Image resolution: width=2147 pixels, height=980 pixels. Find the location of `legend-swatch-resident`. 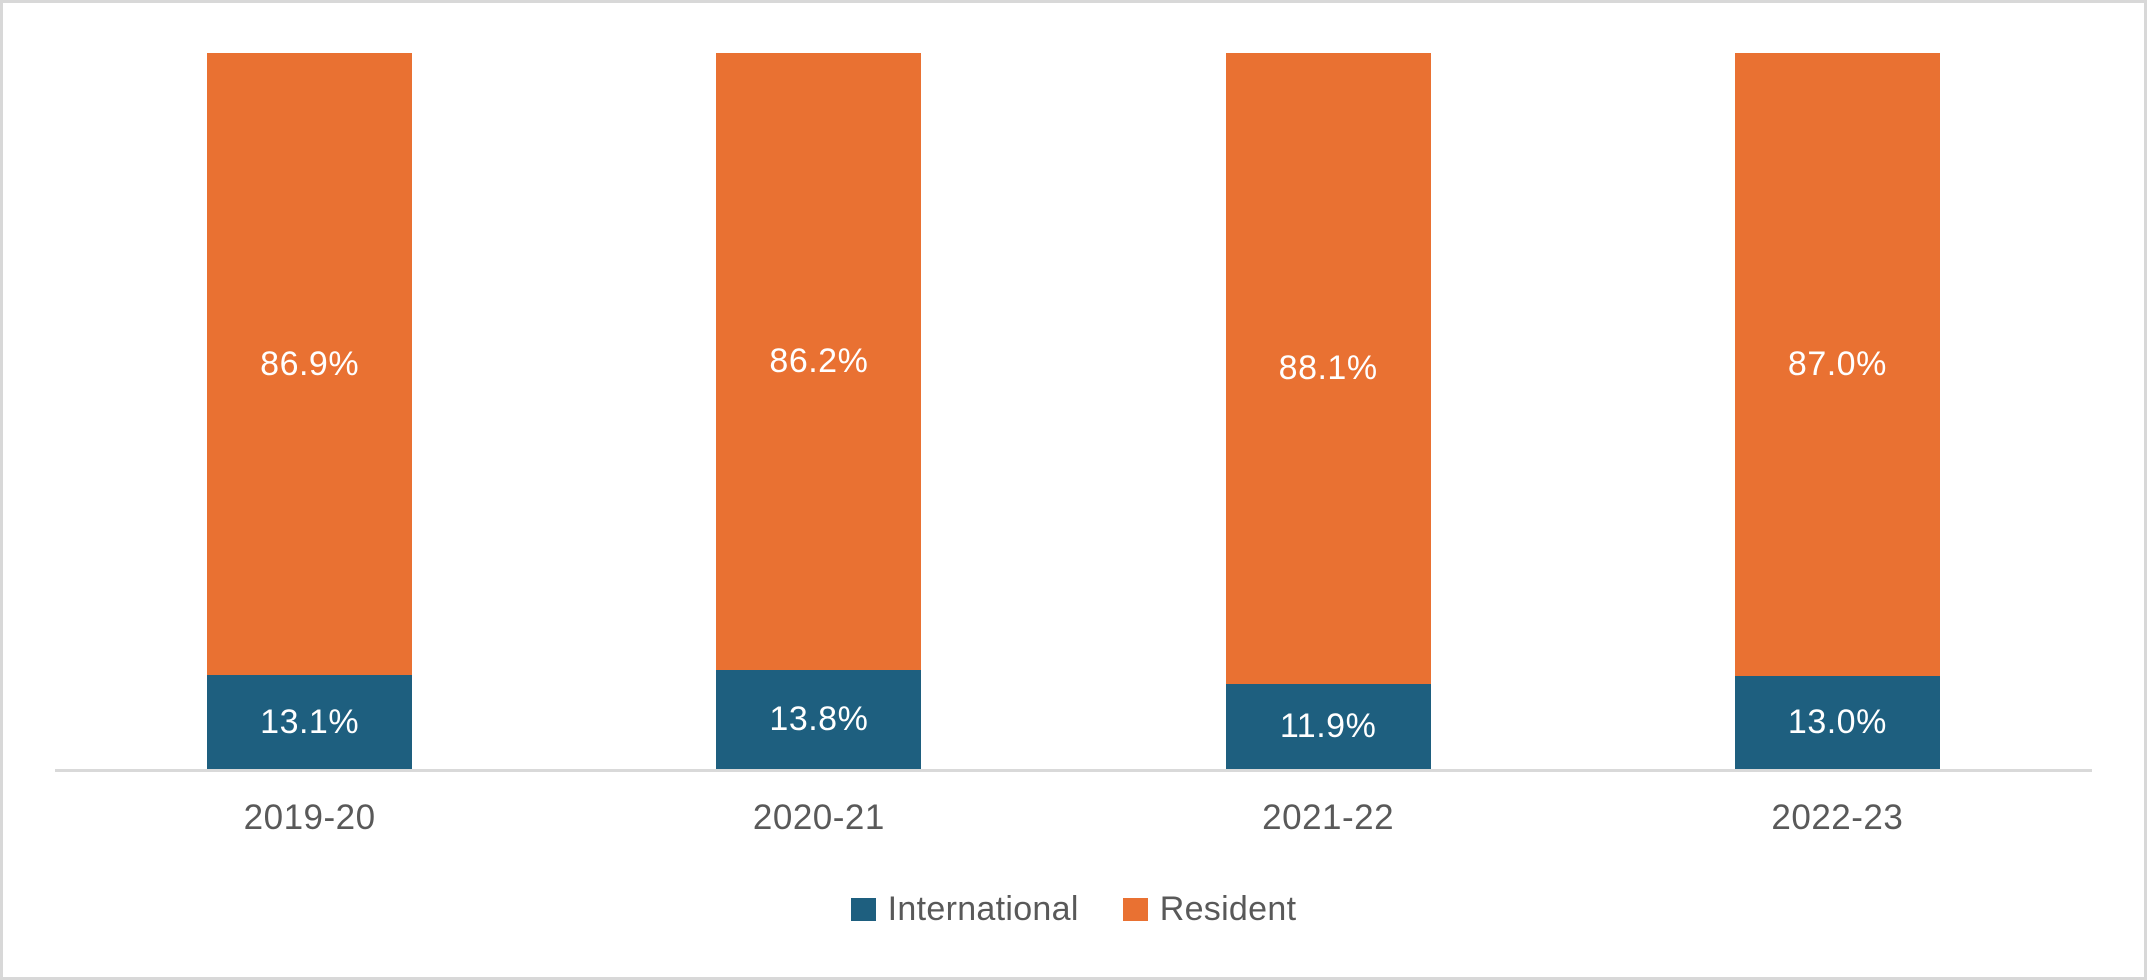

legend-swatch-resident is located at coordinates (1135, 910).